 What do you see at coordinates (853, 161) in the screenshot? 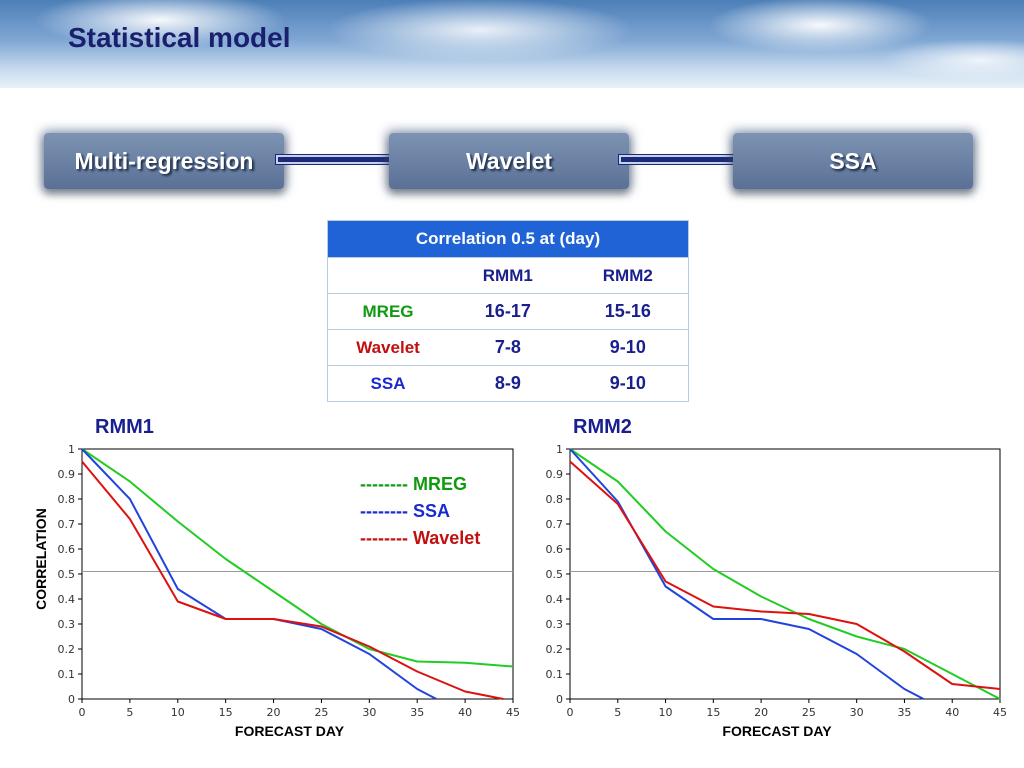
I see `flow-box-ssa: SSA` at bounding box center [853, 161].